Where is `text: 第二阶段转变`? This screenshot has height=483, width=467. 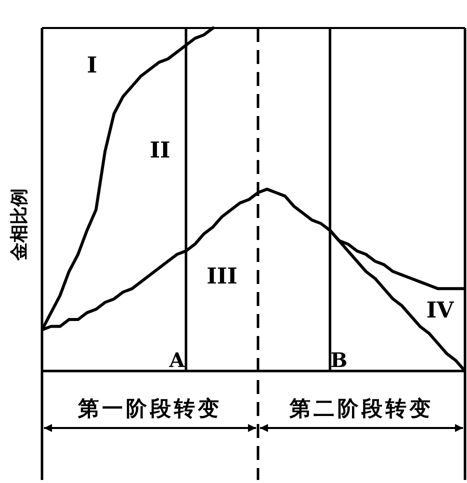
text: 第二阶段转变 is located at coordinates (361, 408).